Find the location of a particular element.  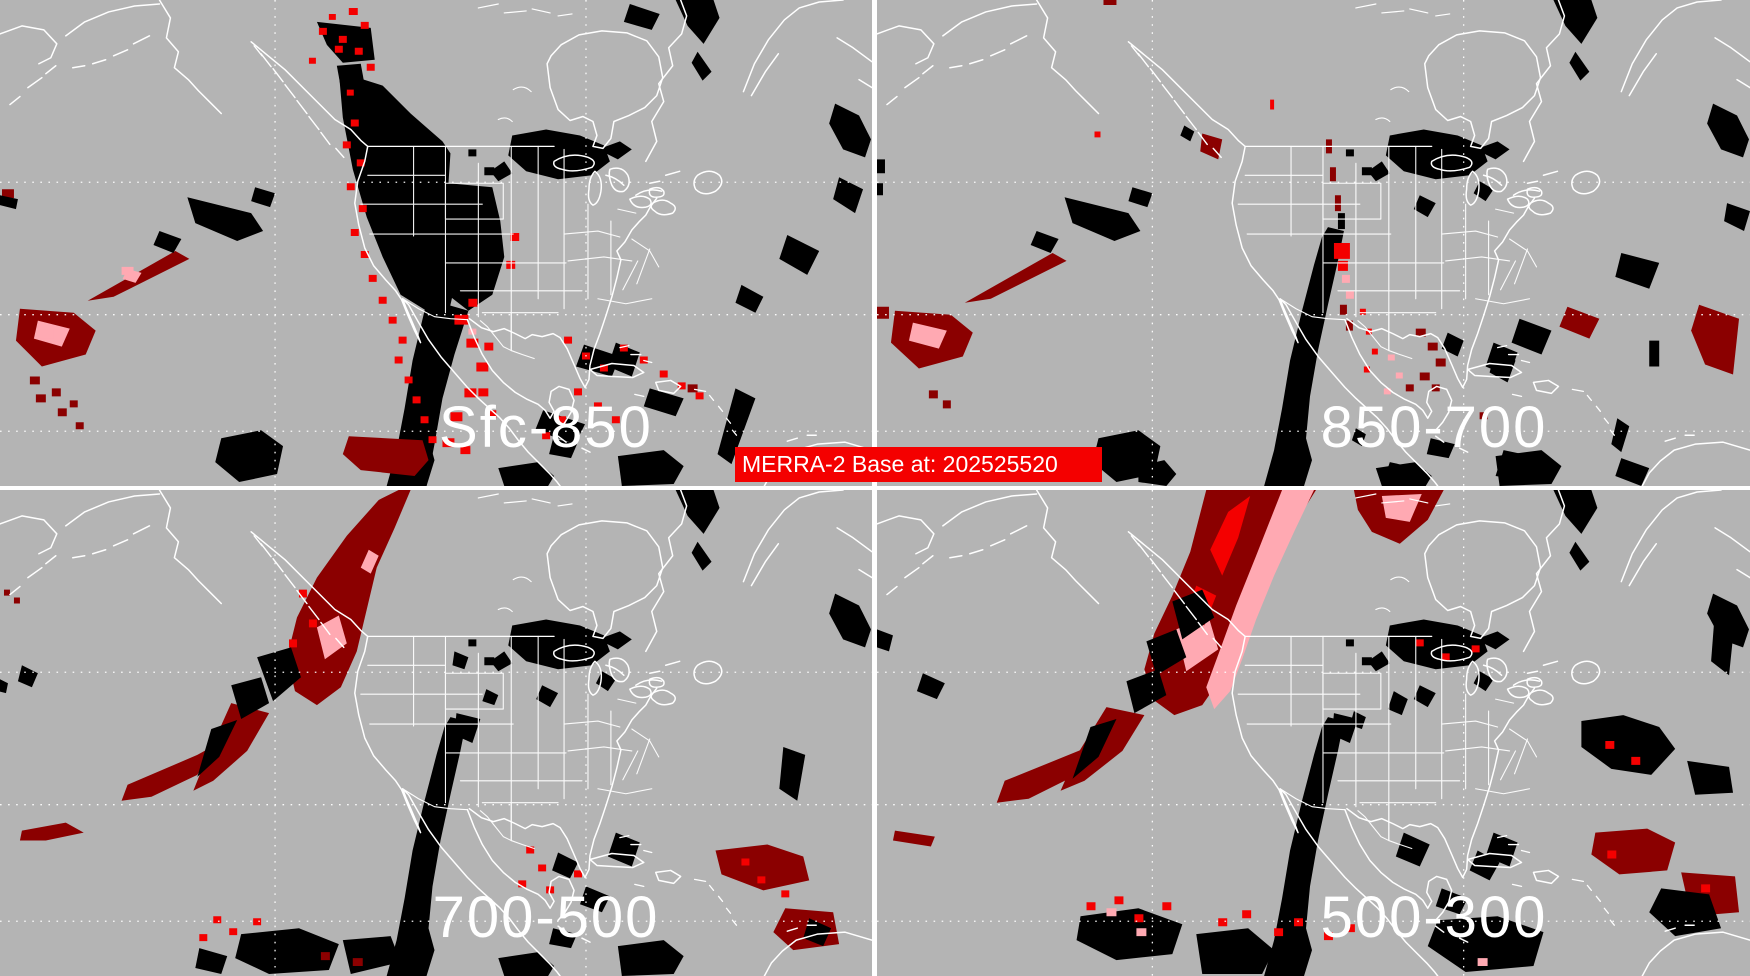

layer-label-700-500: 700-500 is located at coordinates (546, 917).